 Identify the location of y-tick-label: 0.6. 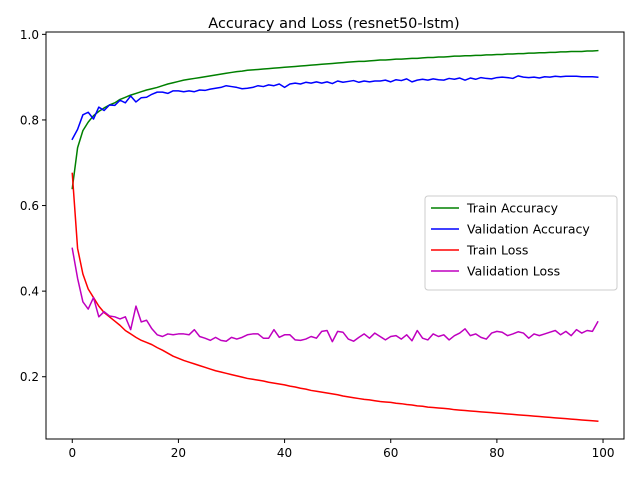
(29, 206).